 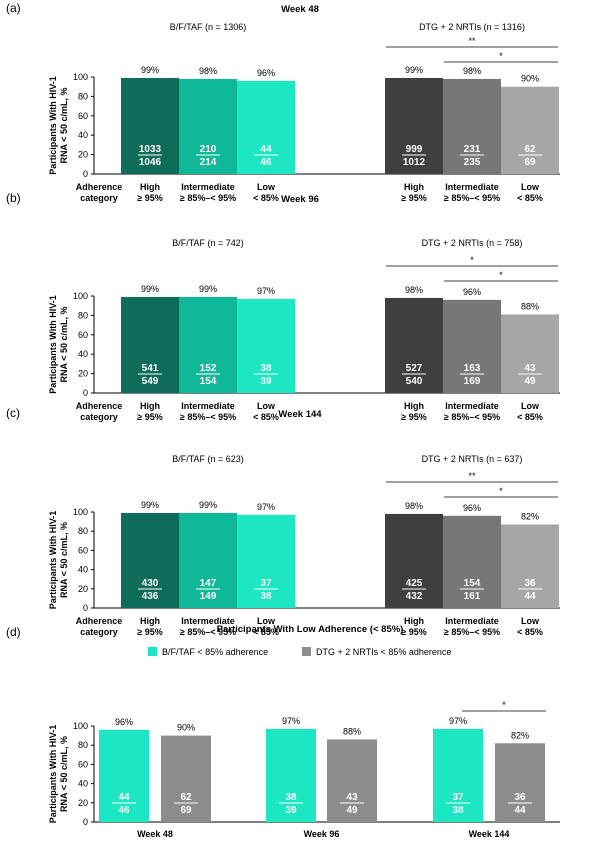 I want to click on panel-b-label: (b), so click(x=13, y=198).